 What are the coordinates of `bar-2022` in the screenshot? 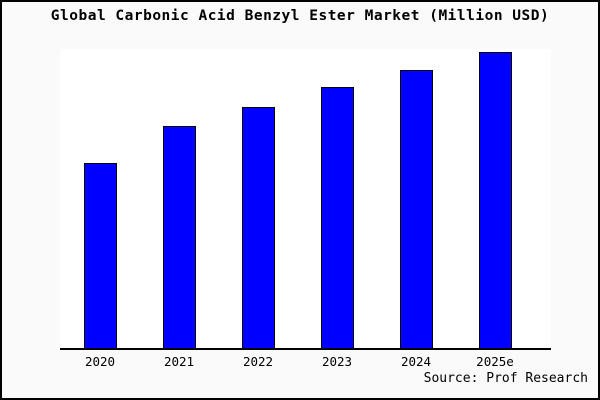 It's located at (258, 227).